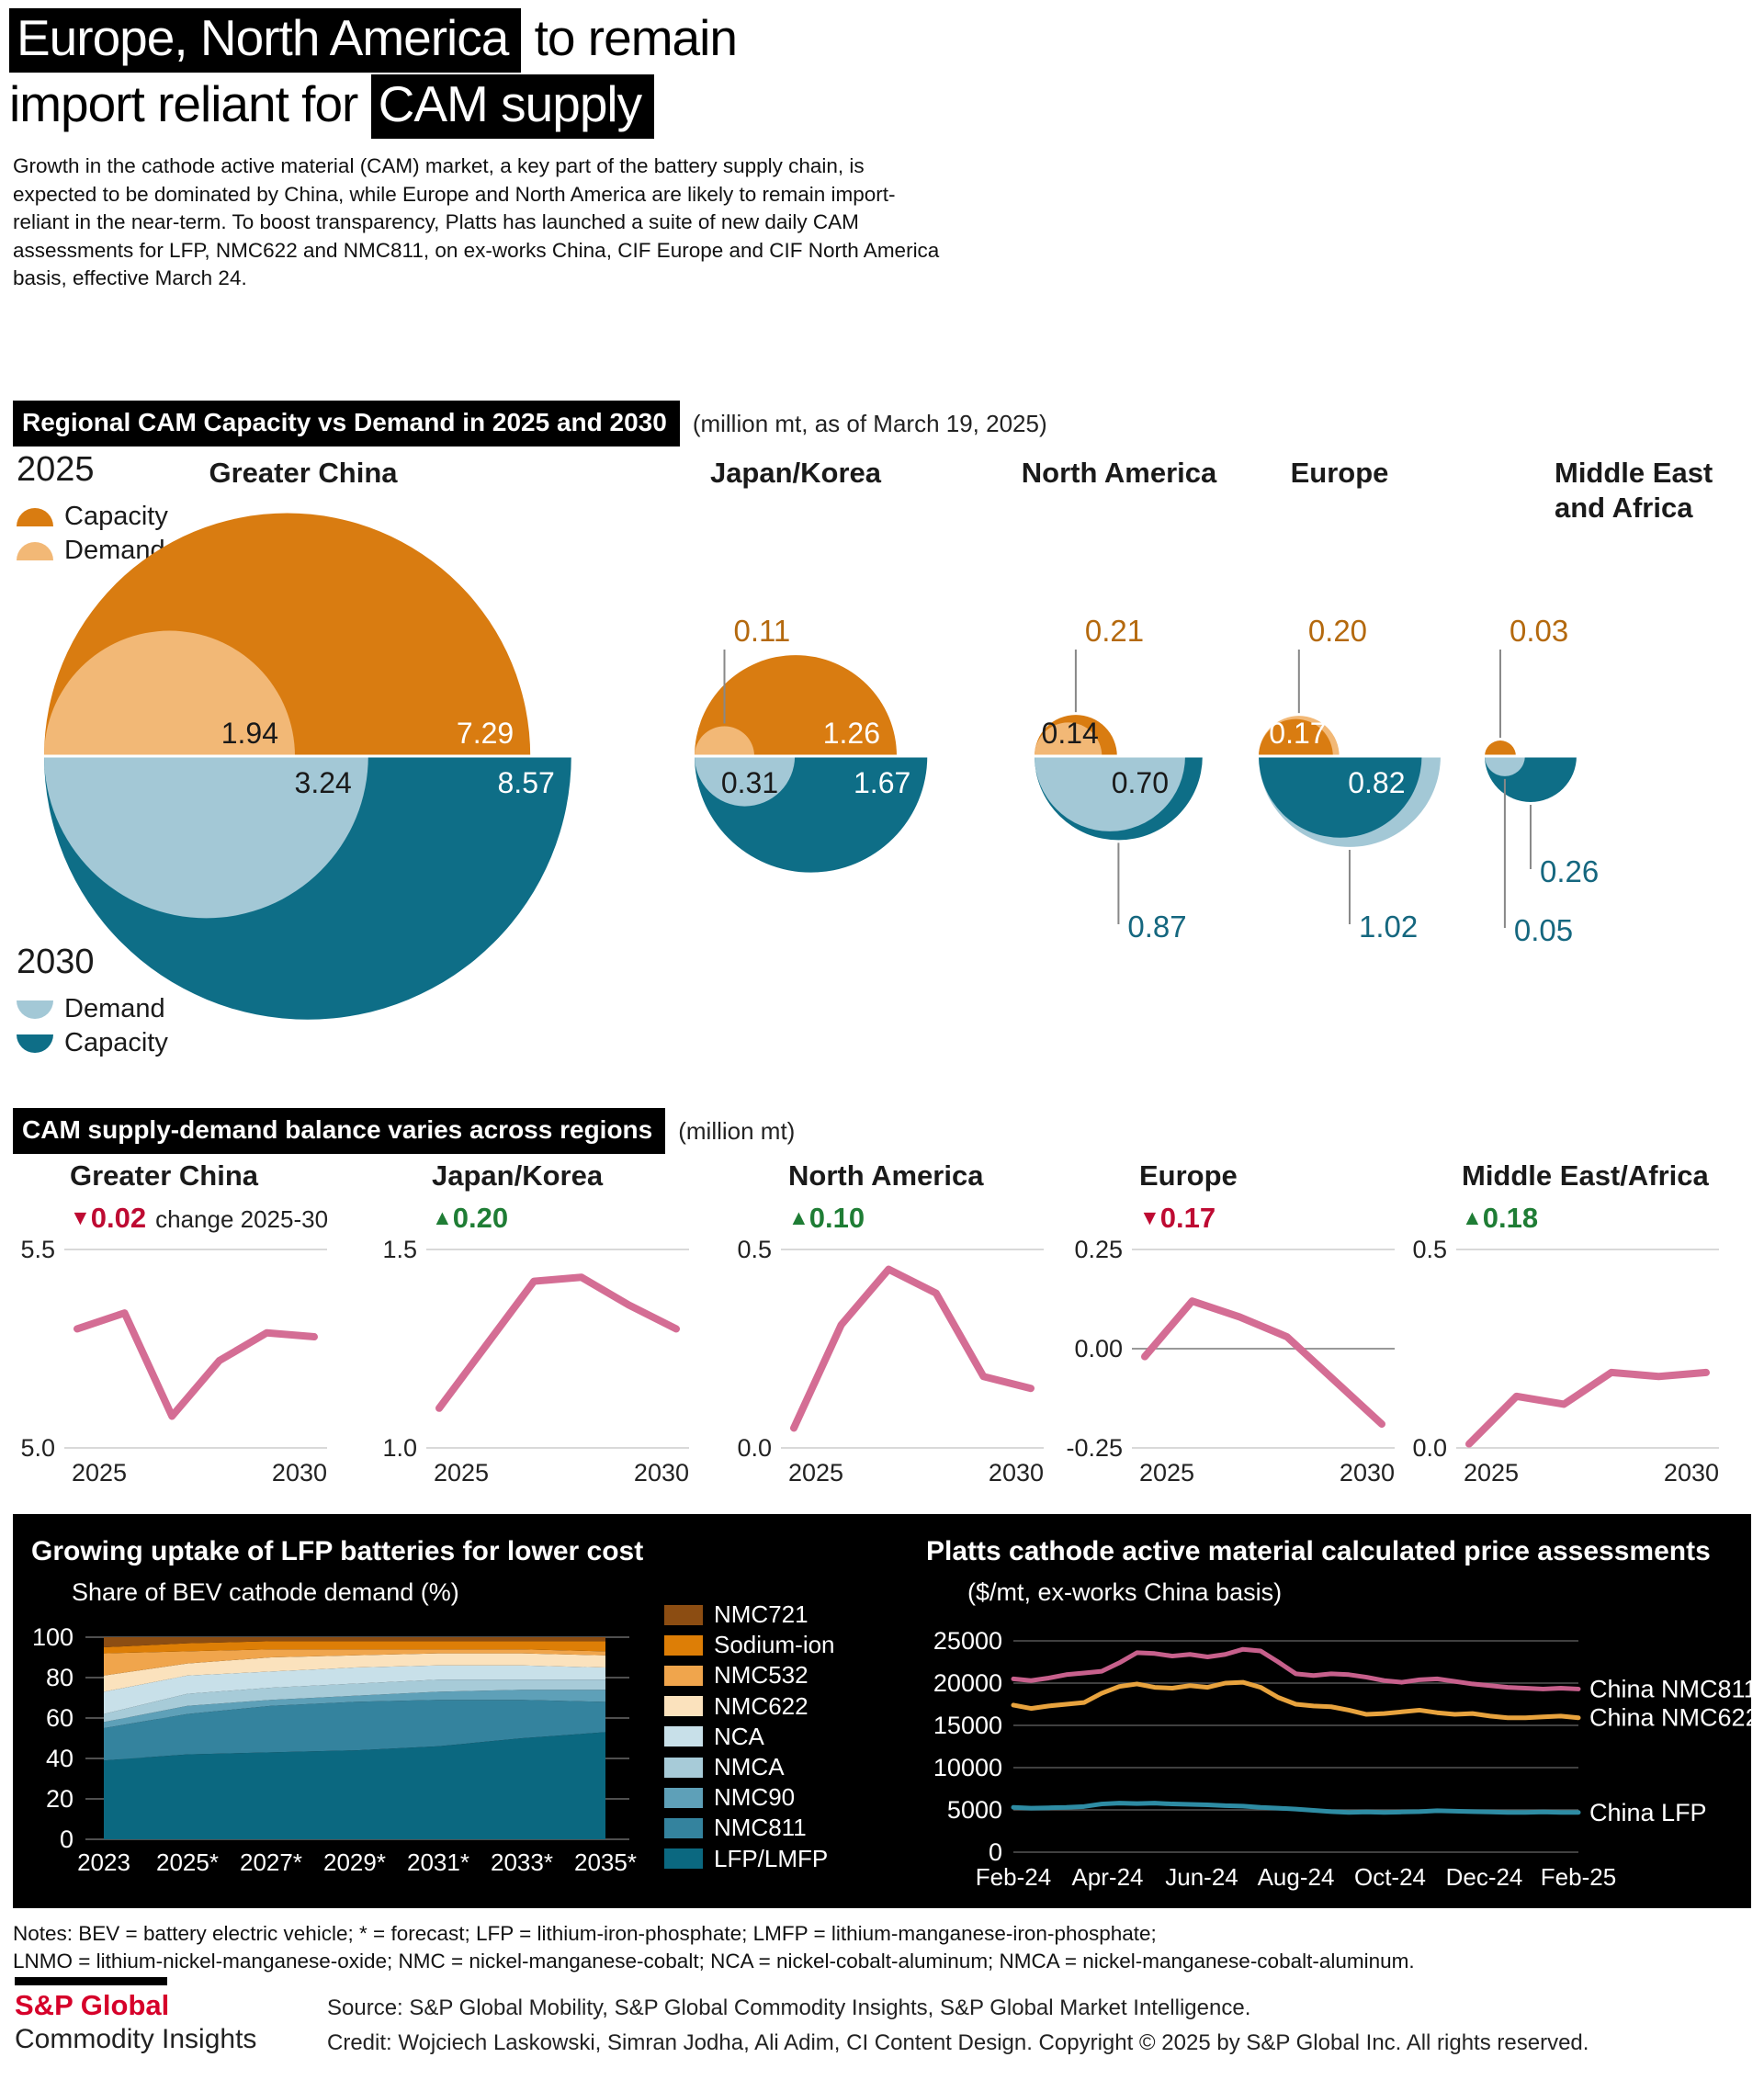  I want to click on svg-text: Jun-24, so click(1201, 1877).